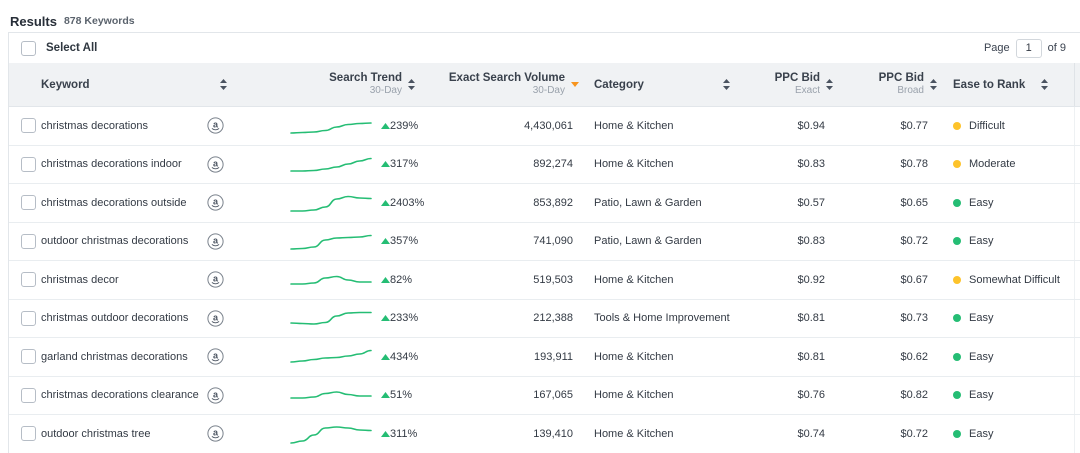 The width and height of the screenshot is (1080, 453). I want to click on exact-search-volume-cell: 4,430,061, so click(548, 125).